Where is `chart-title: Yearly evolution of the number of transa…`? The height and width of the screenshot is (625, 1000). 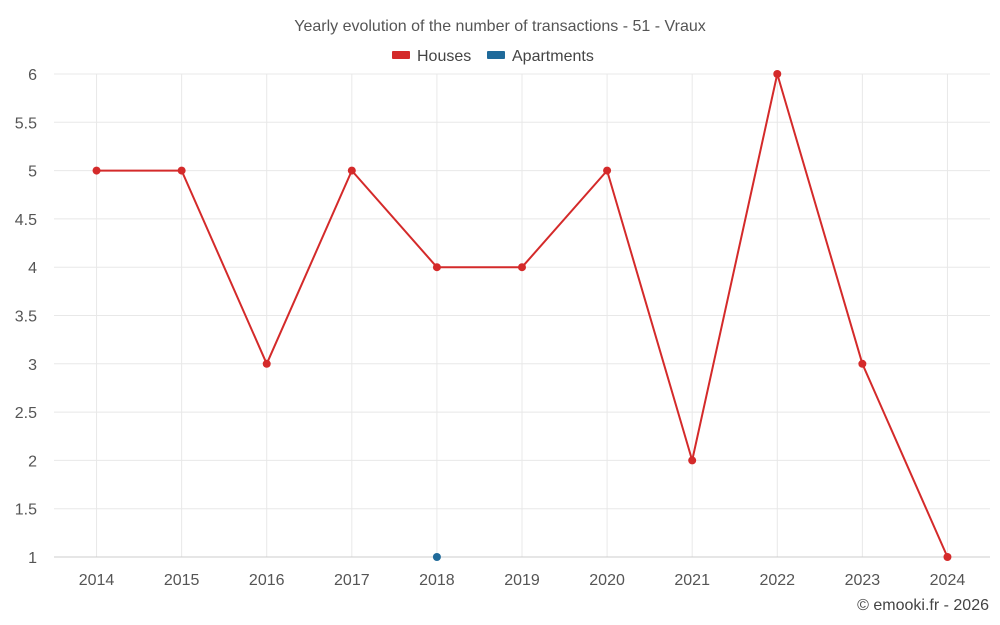 chart-title: Yearly evolution of the number of transa… is located at coordinates (499, 26).